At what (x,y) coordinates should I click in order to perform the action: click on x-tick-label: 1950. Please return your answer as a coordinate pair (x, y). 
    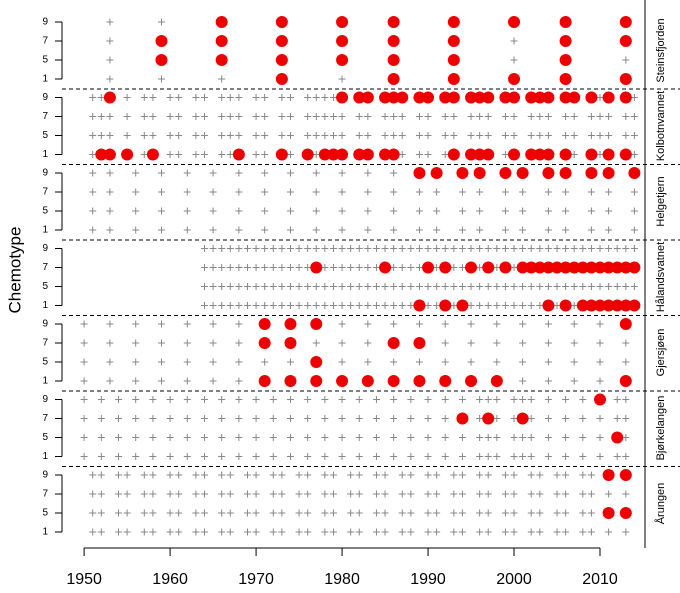
    Looking at the image, I should click on (84, 579).